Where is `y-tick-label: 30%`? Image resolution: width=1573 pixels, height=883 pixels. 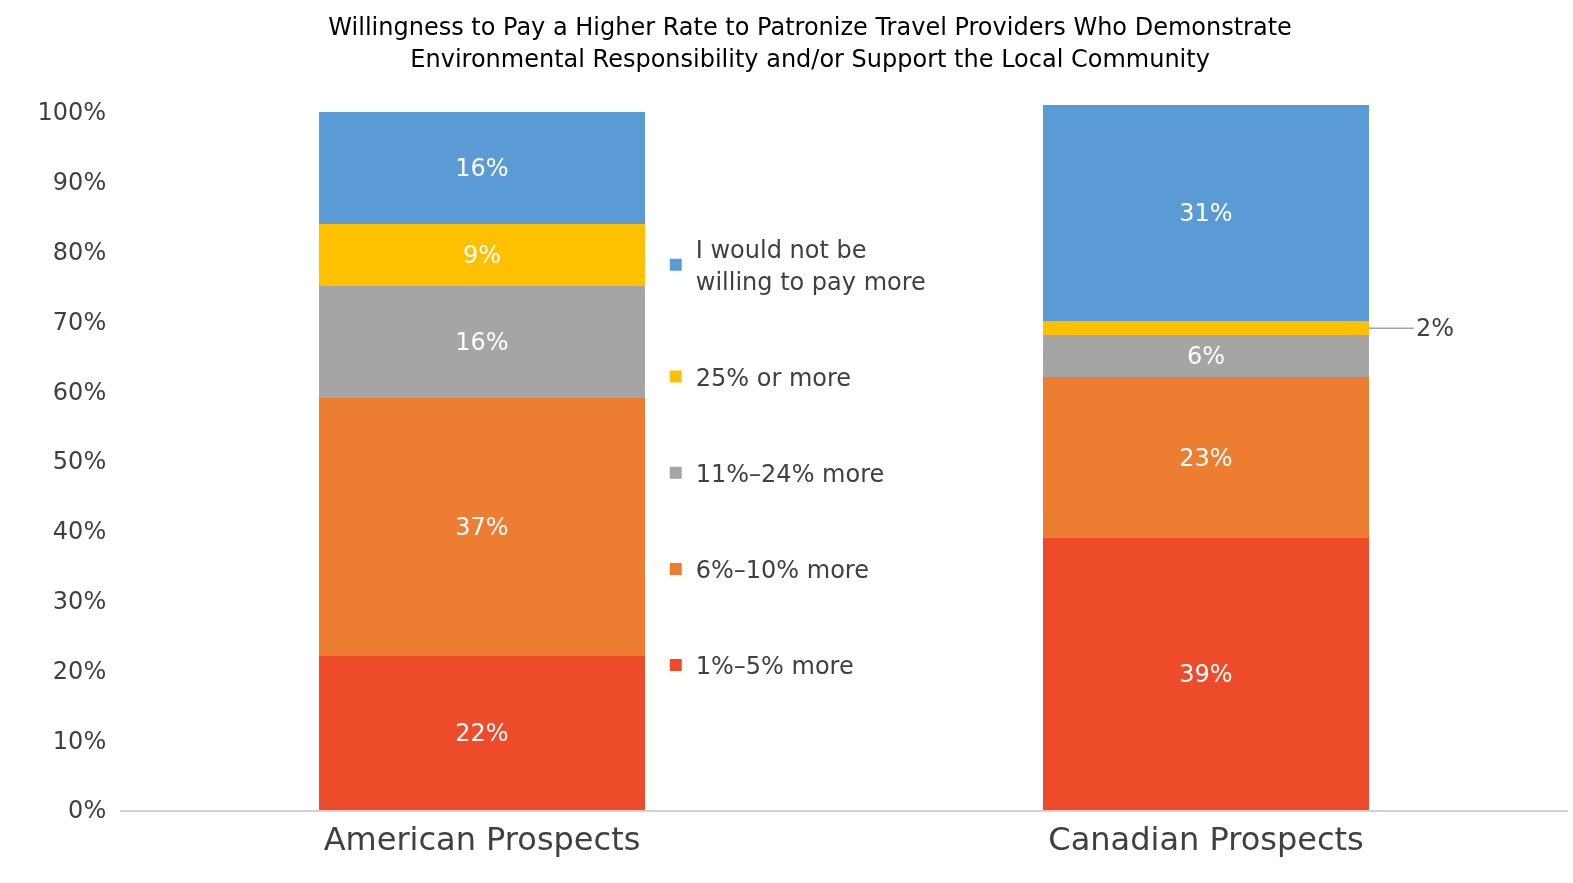
y-tick-label: 30% is located at coordinates (79, 600).